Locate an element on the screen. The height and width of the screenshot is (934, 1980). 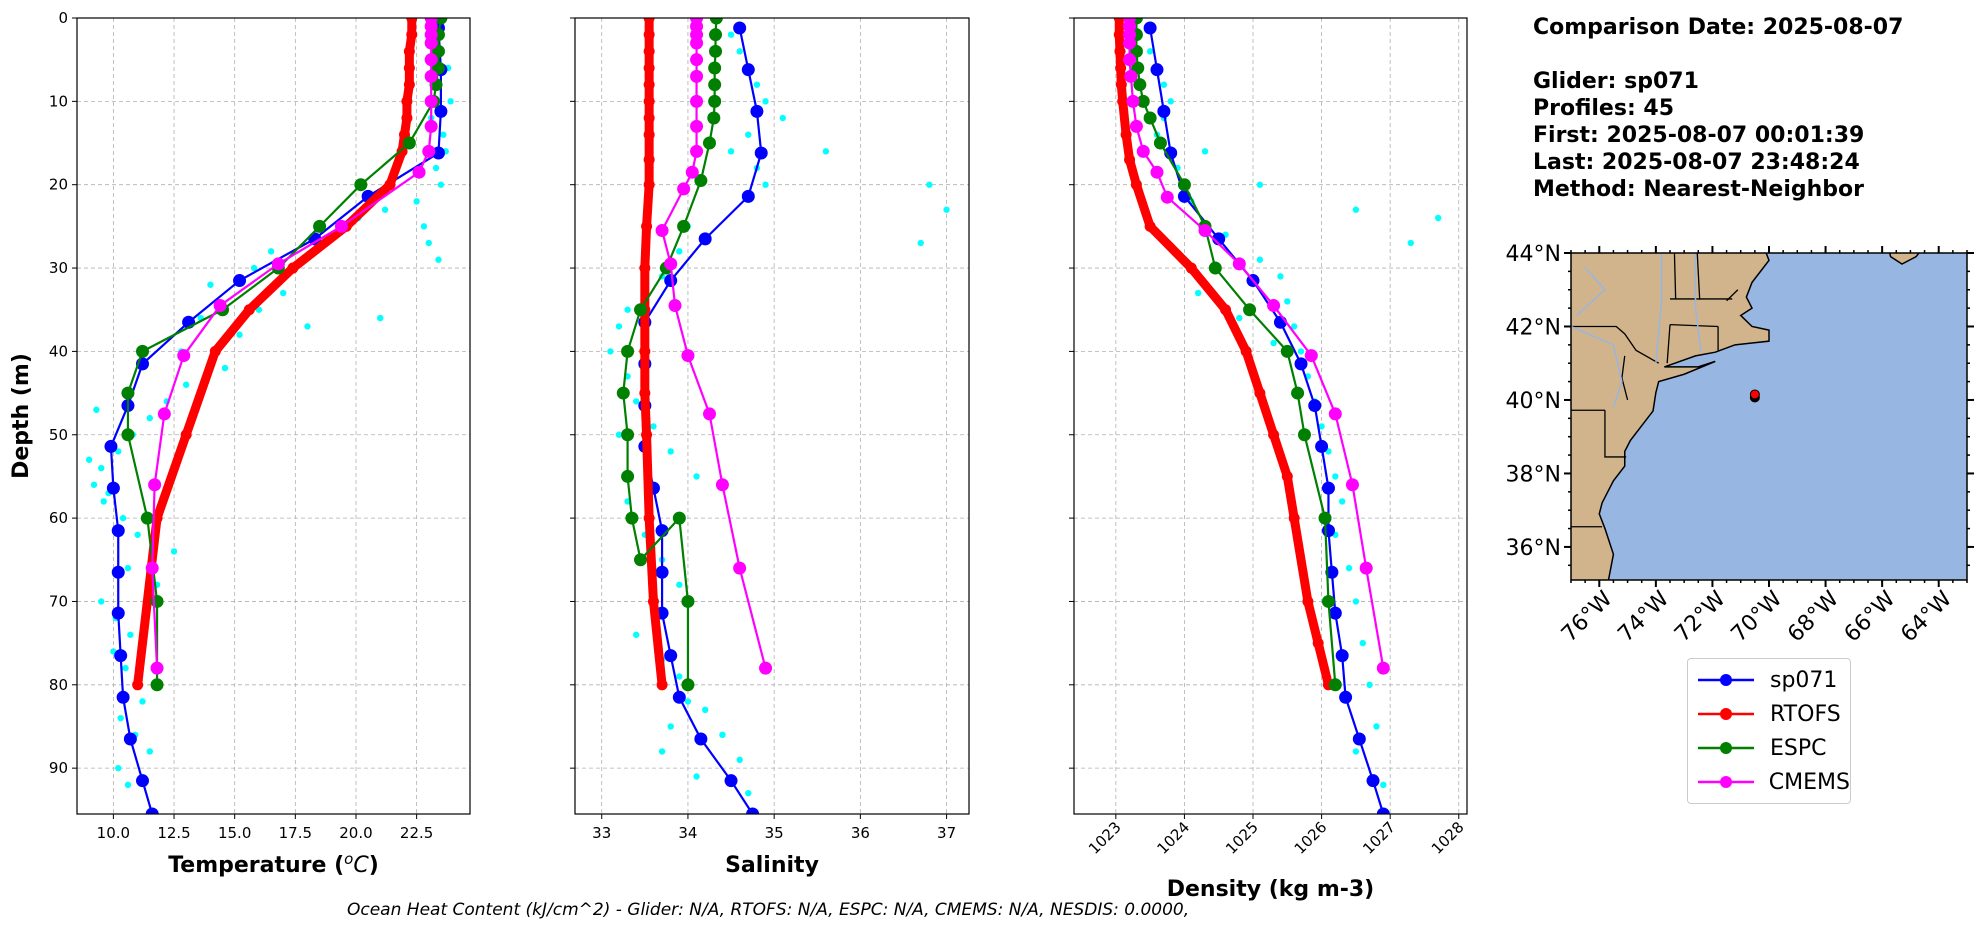
river is located at coordinates (1597, 366).